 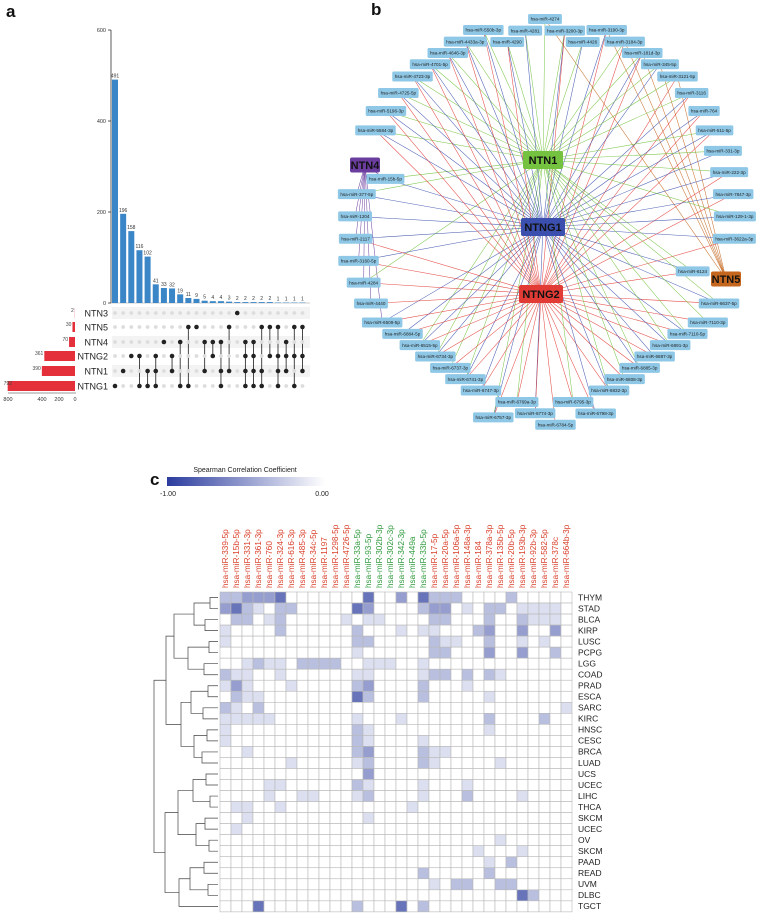 I want to click on set-name-label: NTN1, so click(x=96, y=372).